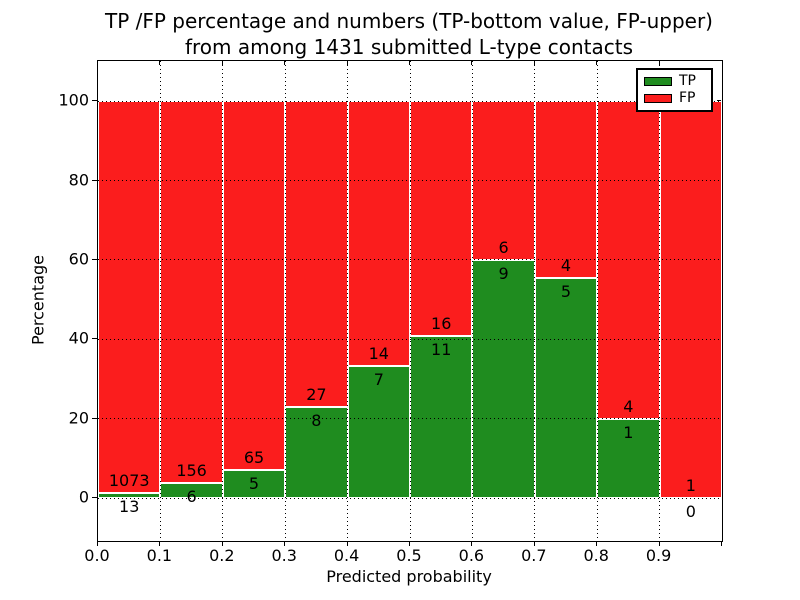 The height and width of the screenshot is (600, 800). What do you see at coordinates (378, 353) in the screenshot?
I see `fp-count-label: 14` at bounding box center [378, 353].